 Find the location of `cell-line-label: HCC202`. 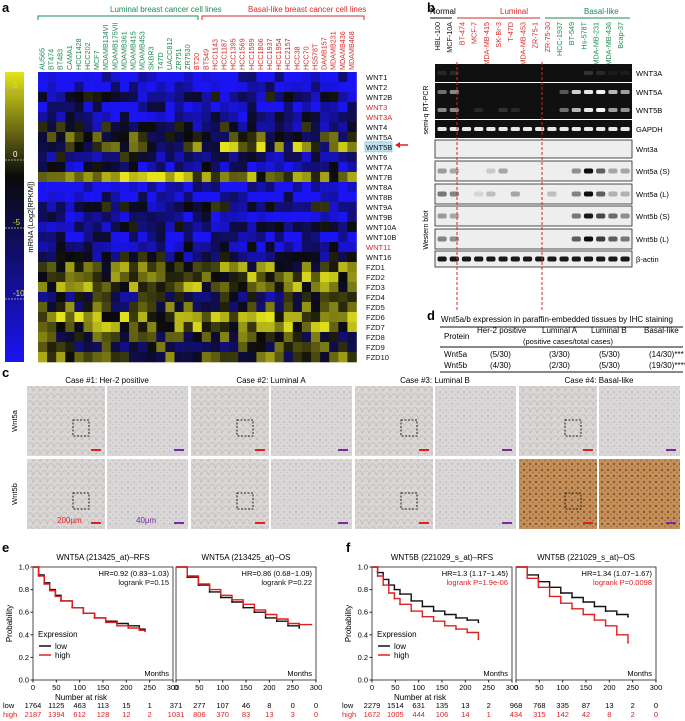

cell-line-label: HCC202 is located at coordinates (87, 56).